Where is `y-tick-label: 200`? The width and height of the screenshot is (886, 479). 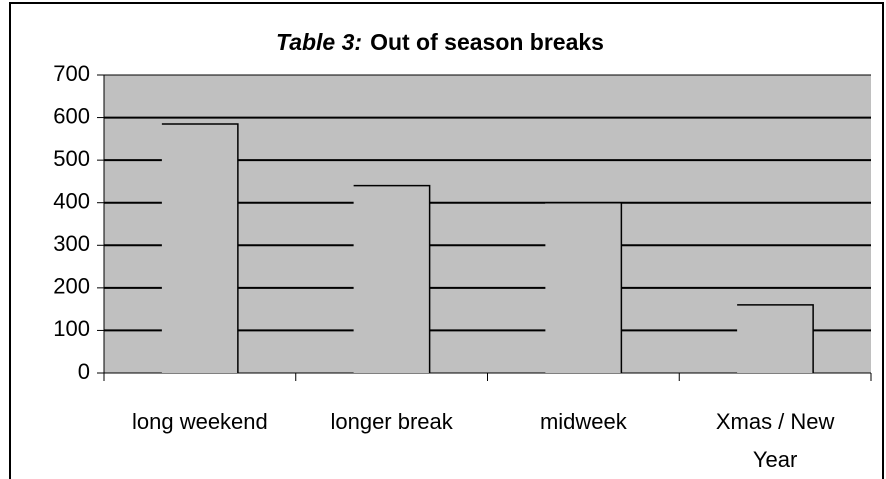
y-tick-label: 200 is located at coordinates (71, 286).